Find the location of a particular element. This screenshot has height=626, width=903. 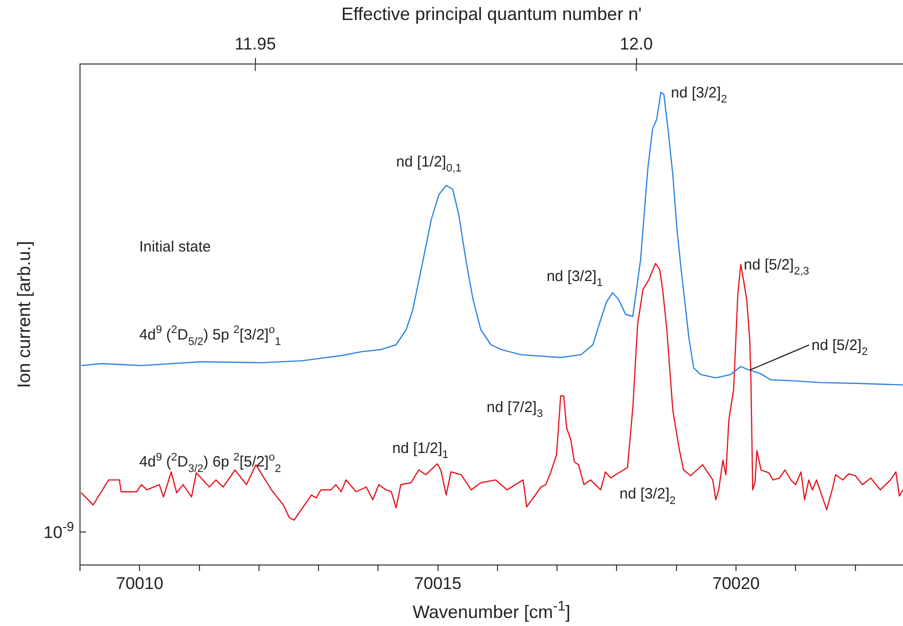

x-tick-label: 70020 is located at coordinates (736, 583).